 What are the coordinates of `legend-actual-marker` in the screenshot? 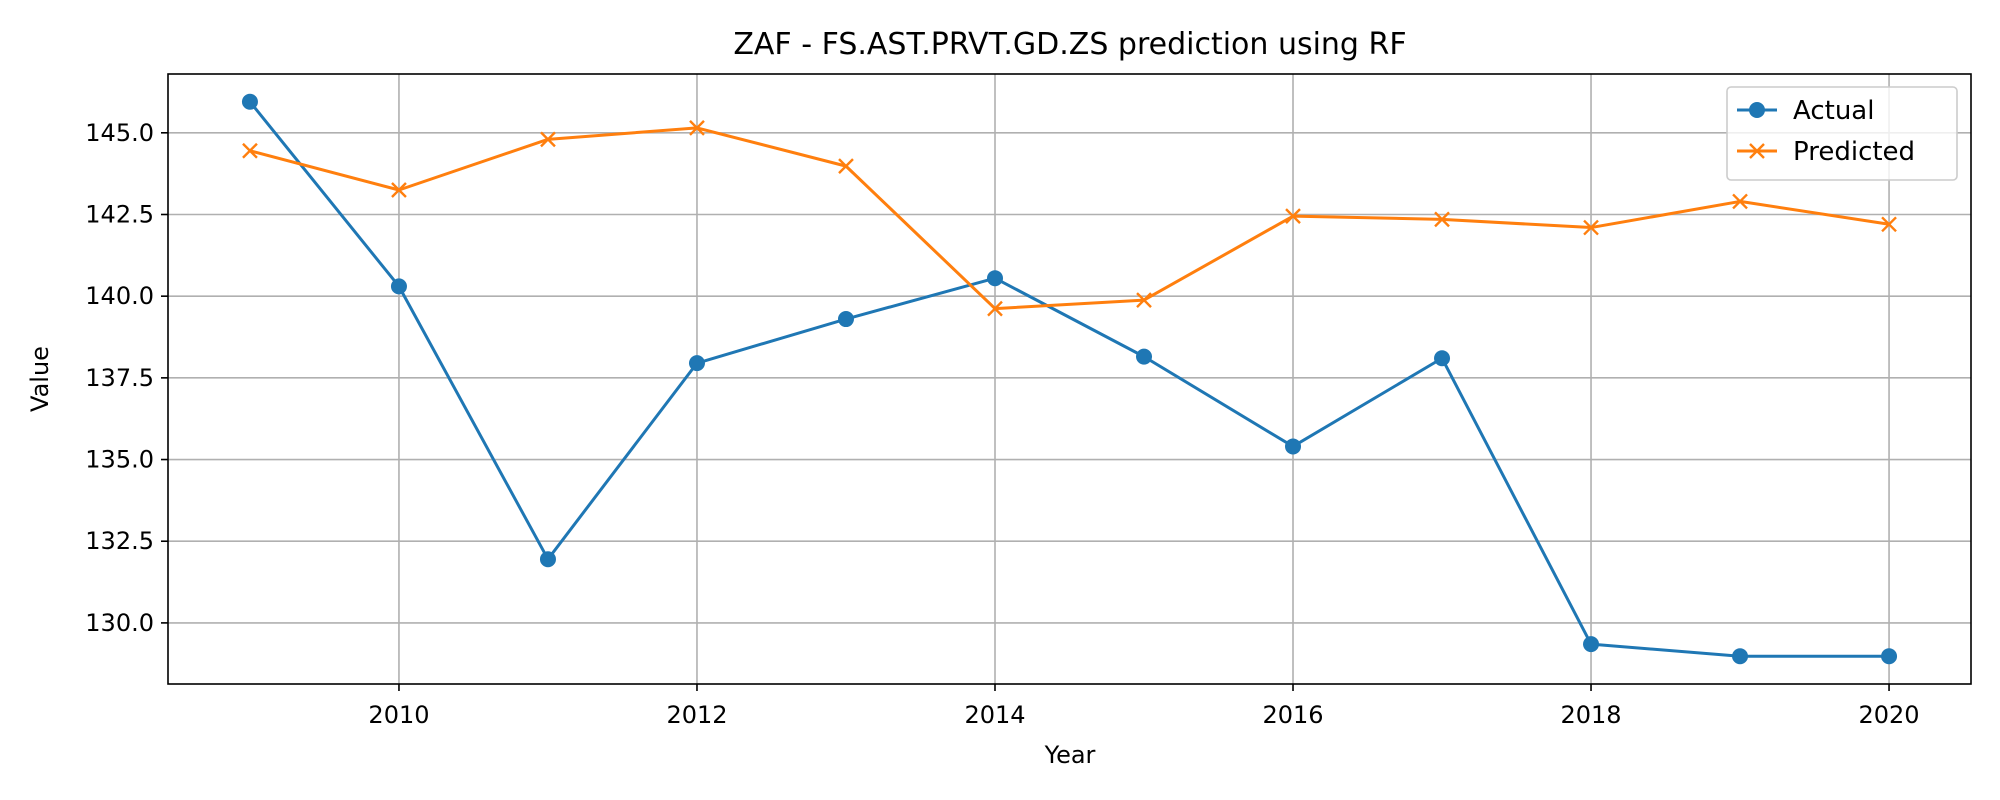 It's located at (1757, 110).